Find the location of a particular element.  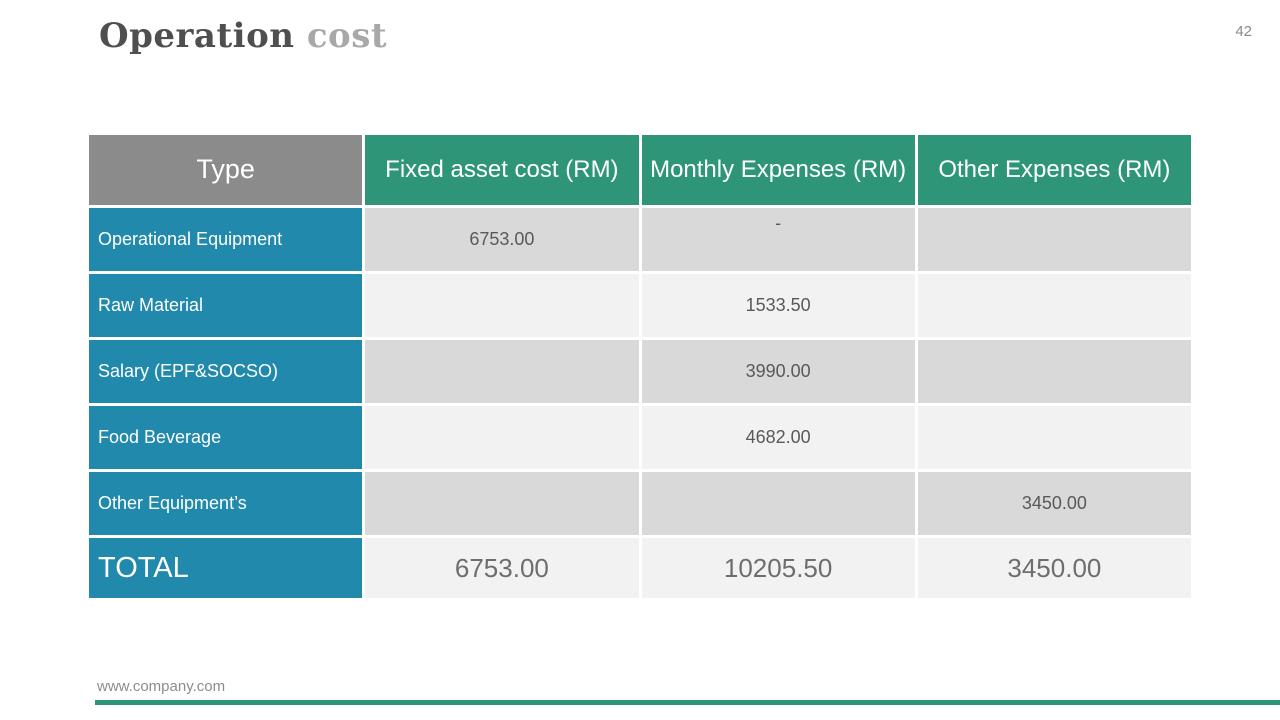

value-cell: 3450.00 is located at coordinates (1054, 503).